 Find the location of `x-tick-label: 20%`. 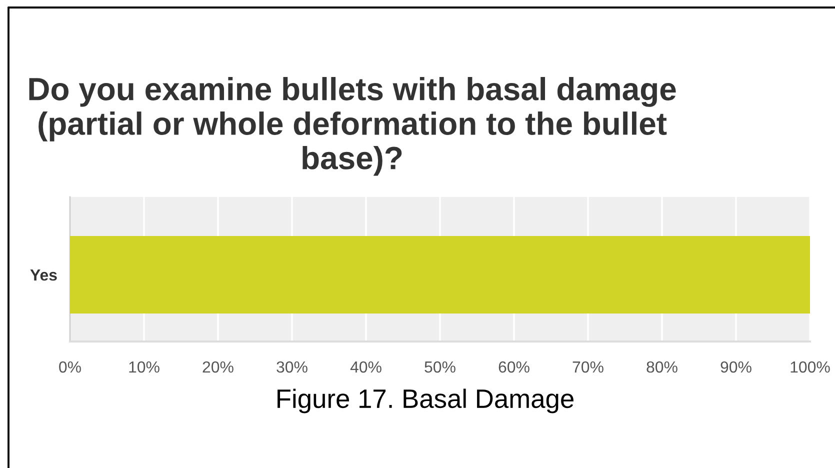

x-tick-label: 20% is located at coordinates (218, 367).